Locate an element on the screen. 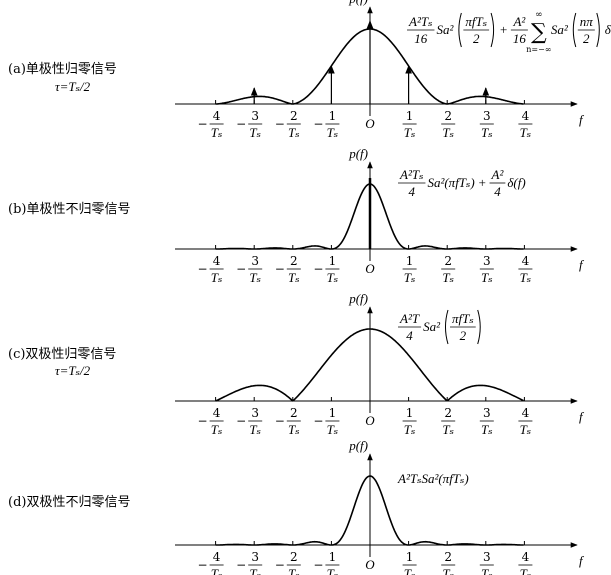  formula-num: nπ is located at coordinates (587, 21).